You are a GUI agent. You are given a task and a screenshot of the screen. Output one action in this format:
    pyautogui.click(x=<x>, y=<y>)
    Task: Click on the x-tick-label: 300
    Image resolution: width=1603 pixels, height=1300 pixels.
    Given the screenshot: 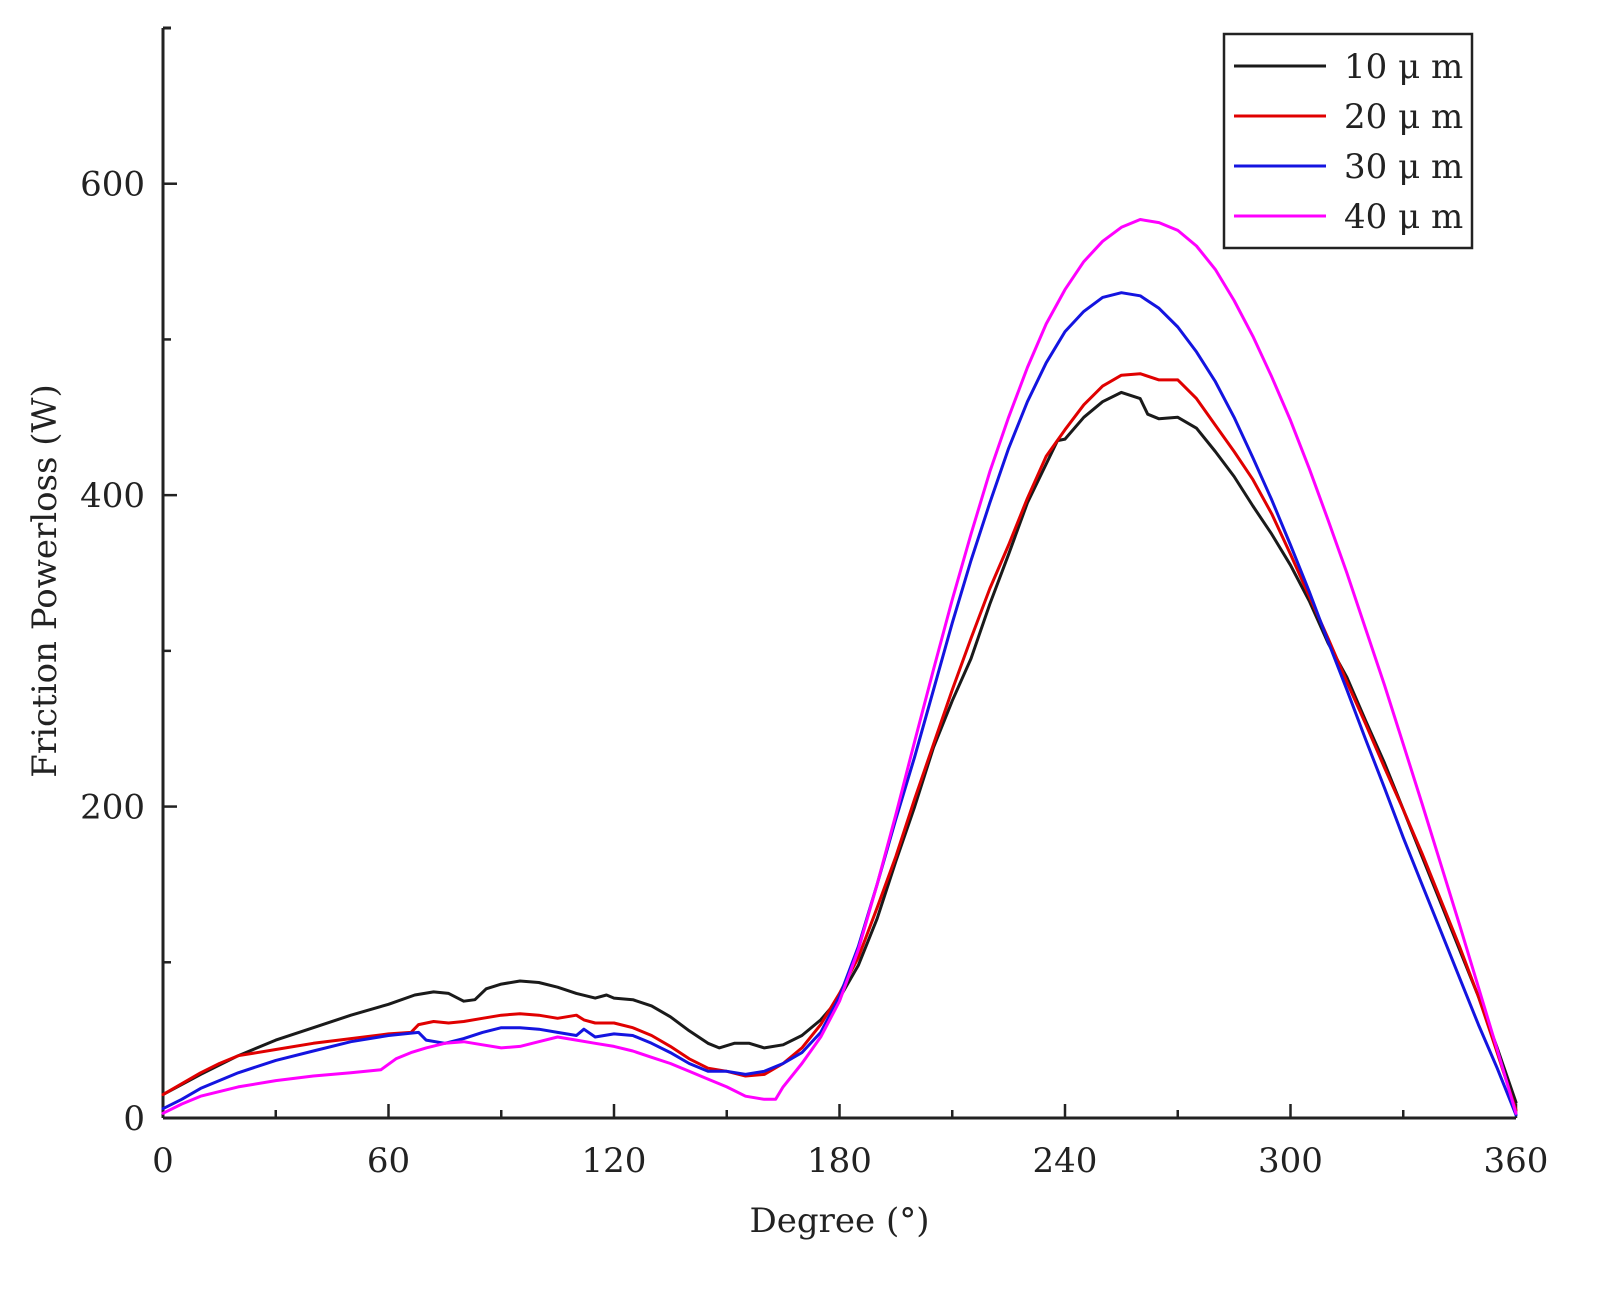 What is the action you would take?
    pyautogui.click(x=1290, y=1161)
    